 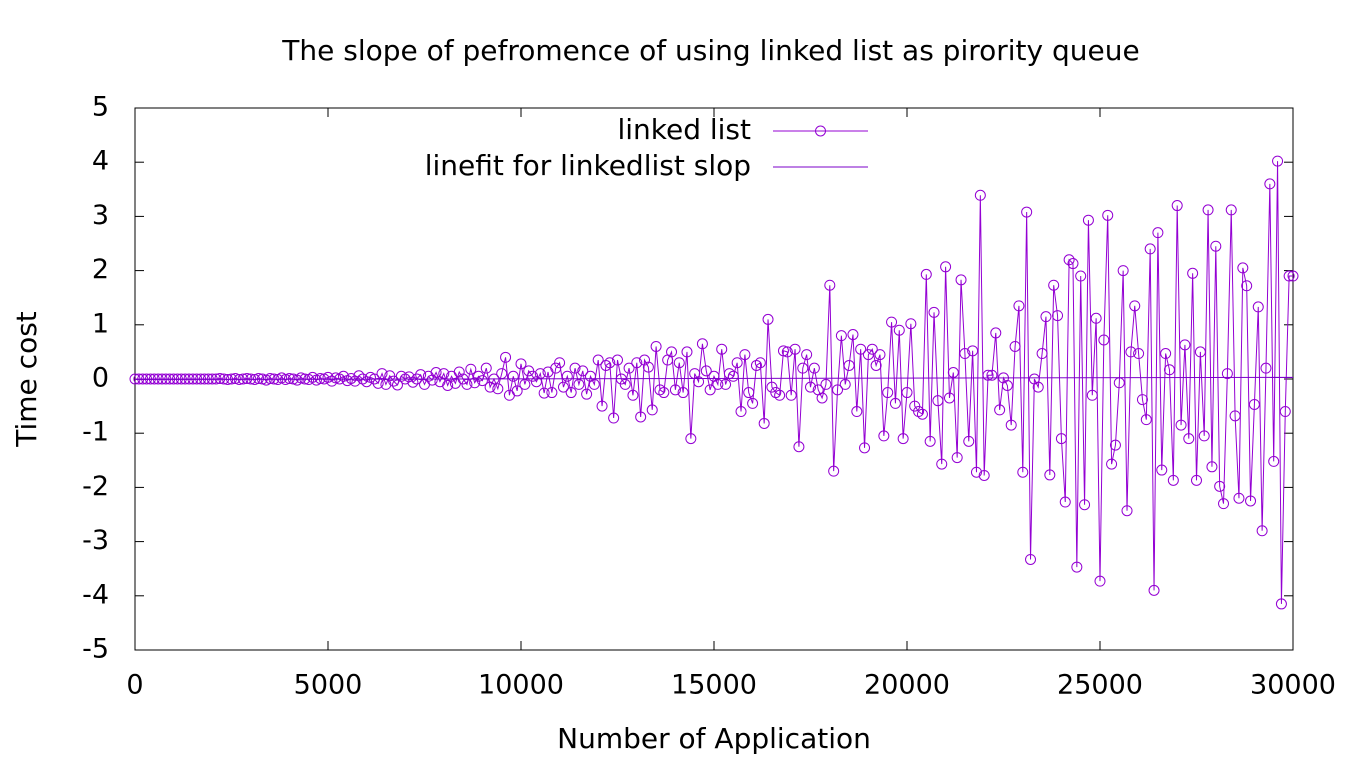 I want to click on legend-label: linked list, so click(x=684, y=129).